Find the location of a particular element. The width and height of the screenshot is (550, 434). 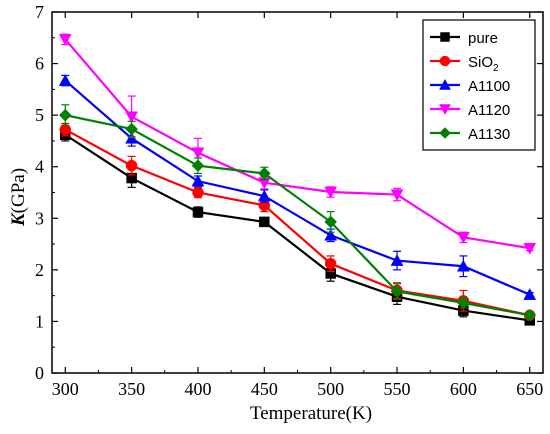

y-axis-title: K(GPa) is located at coordinates (18, 197).